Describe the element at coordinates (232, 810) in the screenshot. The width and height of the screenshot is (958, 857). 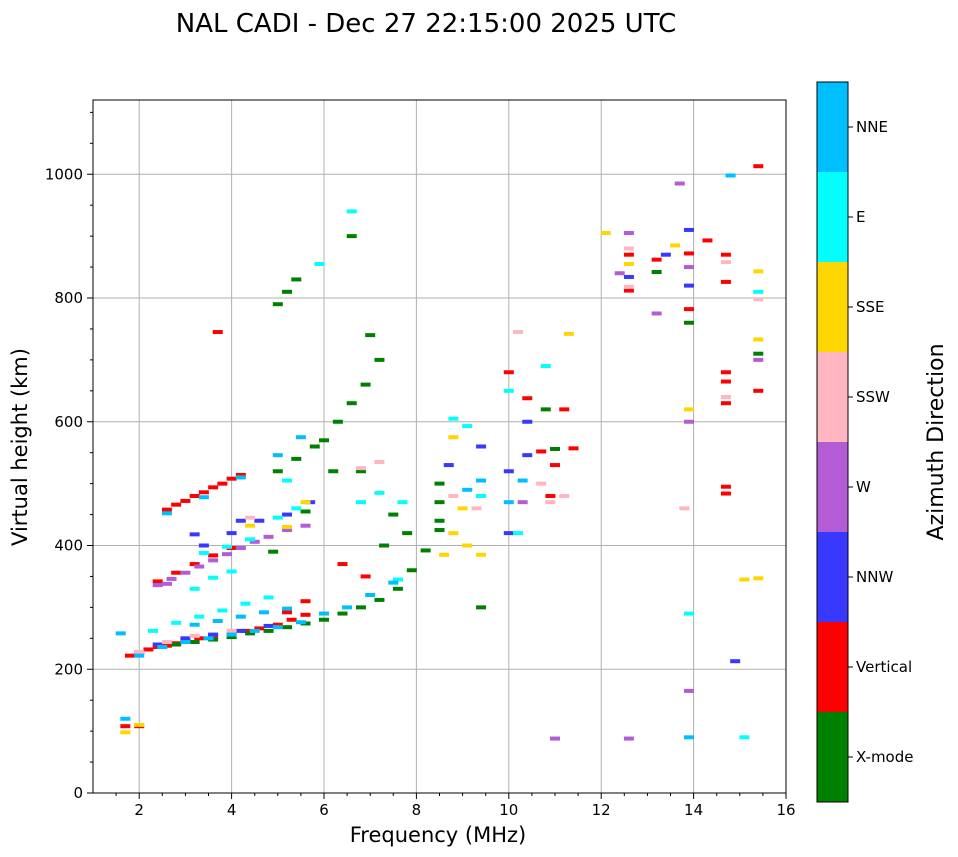
I see `x-tick-label: 4` at that location.